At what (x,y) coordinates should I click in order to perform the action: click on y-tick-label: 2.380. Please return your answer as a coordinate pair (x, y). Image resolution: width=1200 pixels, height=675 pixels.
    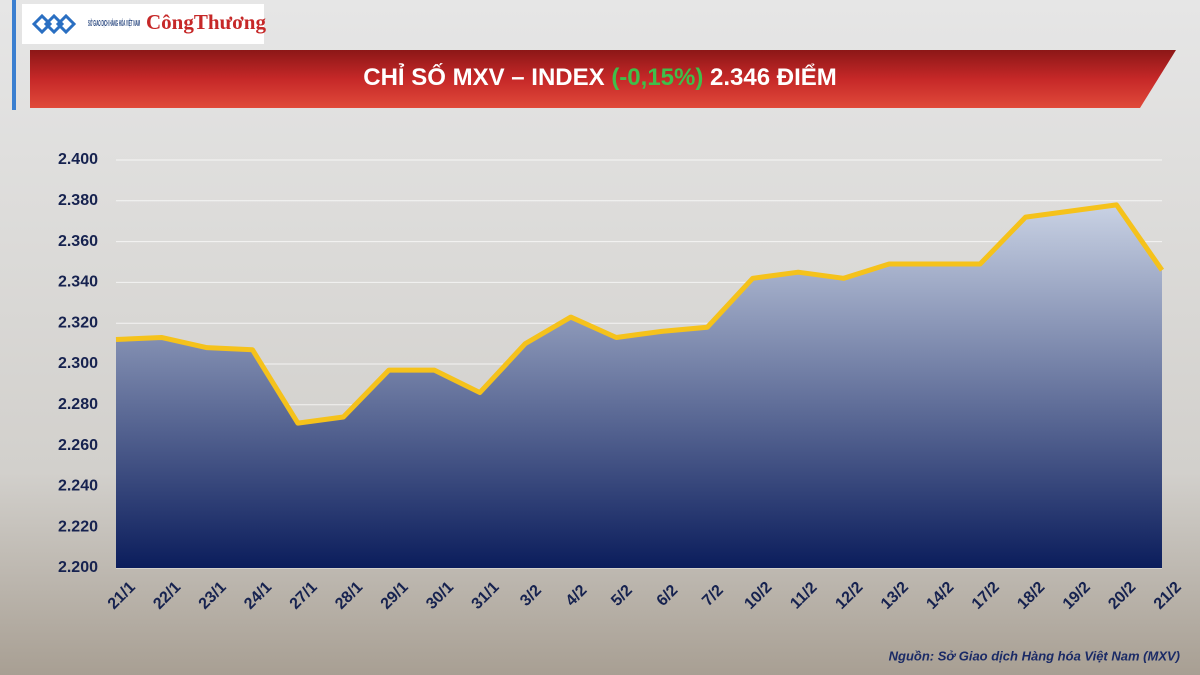
    Looking at the image, I should click on (78, 200).